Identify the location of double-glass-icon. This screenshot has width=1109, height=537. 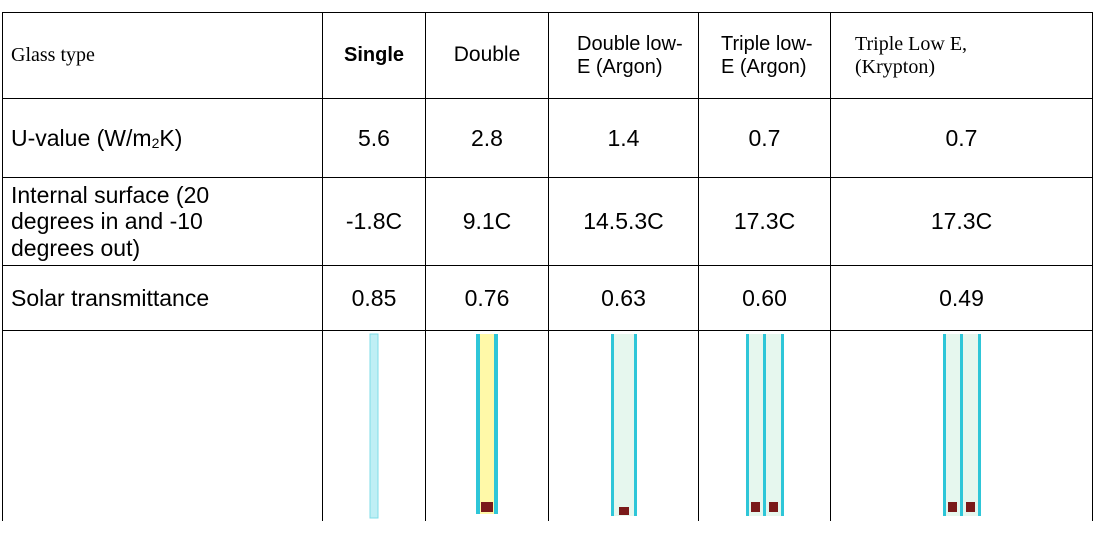
(487, 423).